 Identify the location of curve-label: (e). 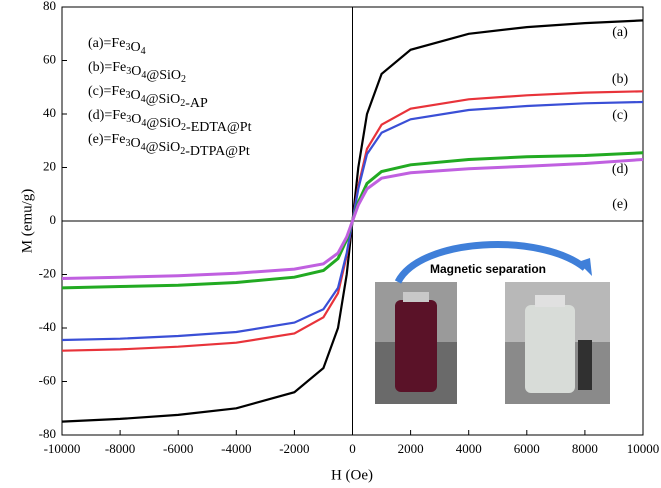
(620, 204).